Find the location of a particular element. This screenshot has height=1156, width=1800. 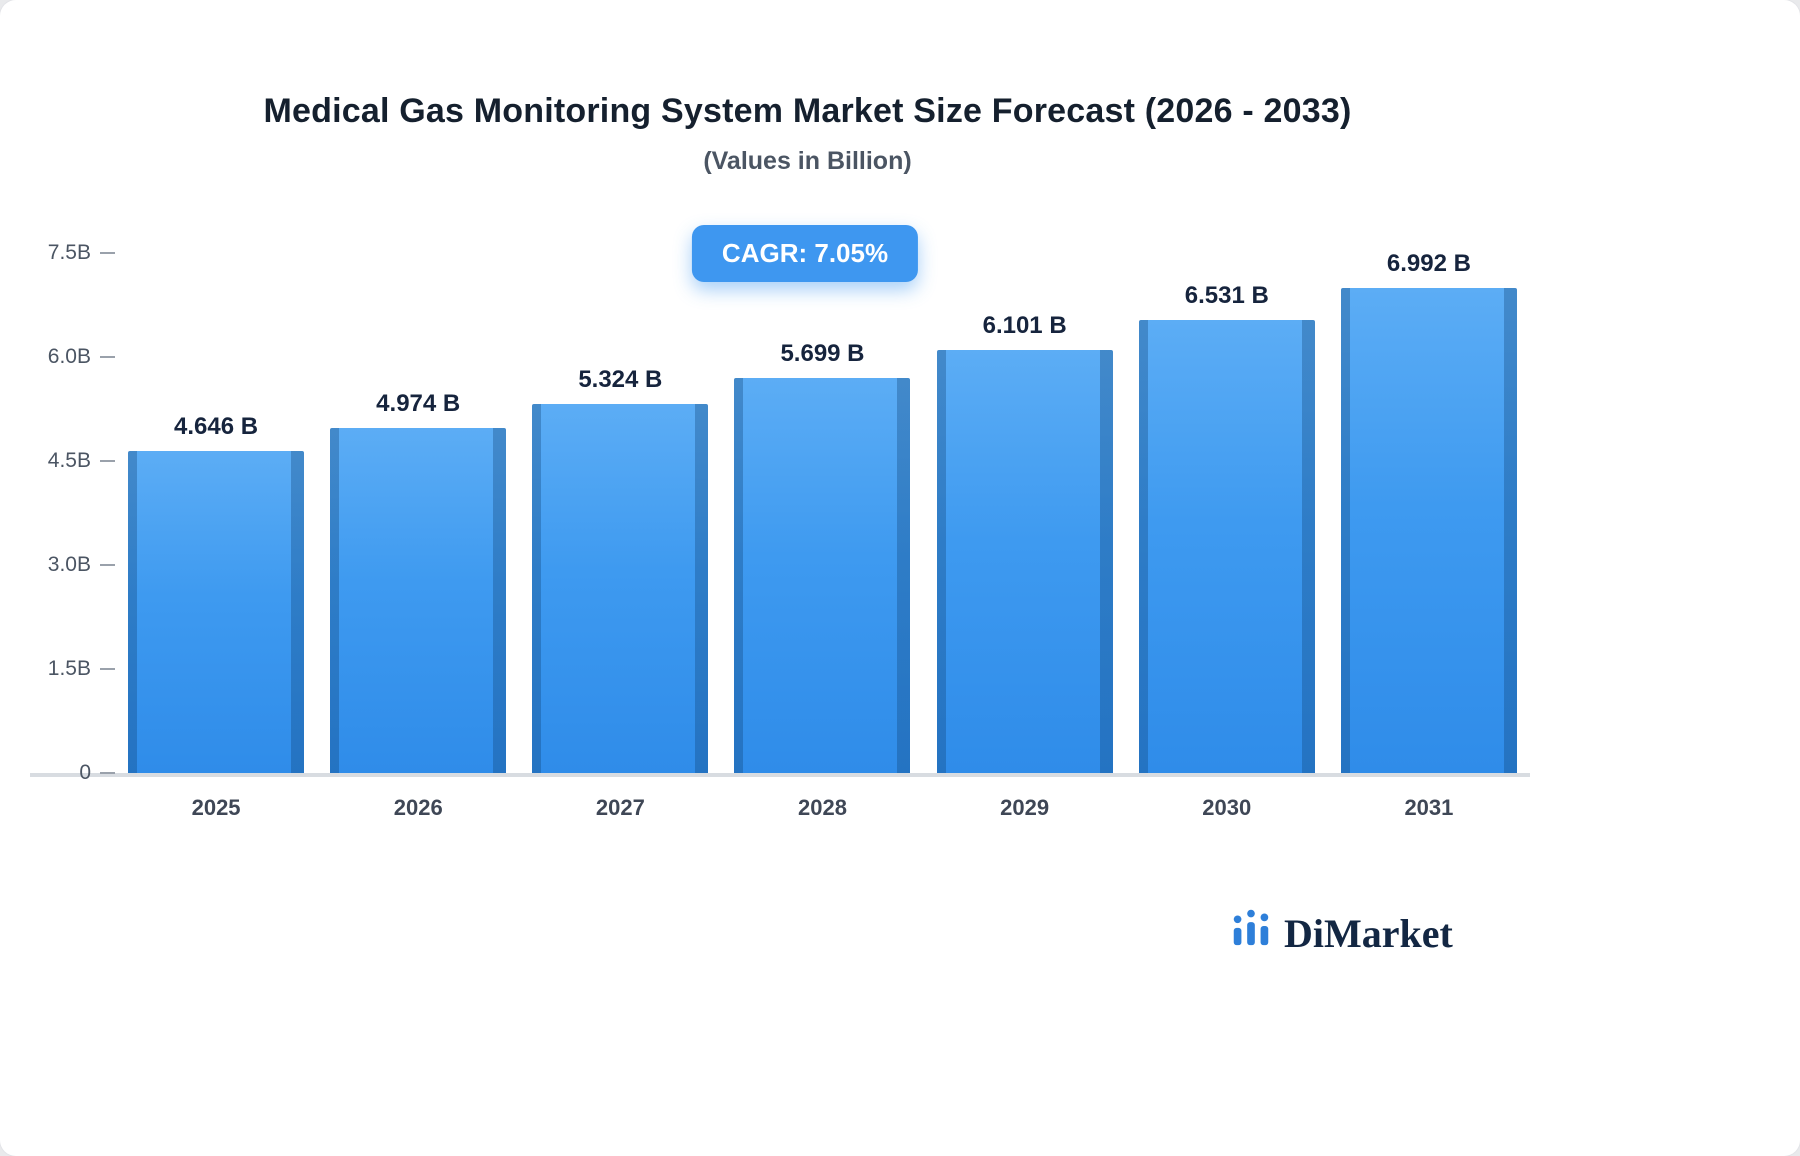

x-axis-label: 2026 is located at coordinates (418, 807).